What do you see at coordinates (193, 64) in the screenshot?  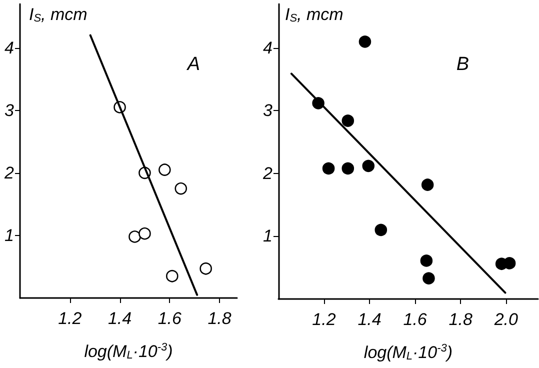 I see `text: A` at bounding box center [193, 64].